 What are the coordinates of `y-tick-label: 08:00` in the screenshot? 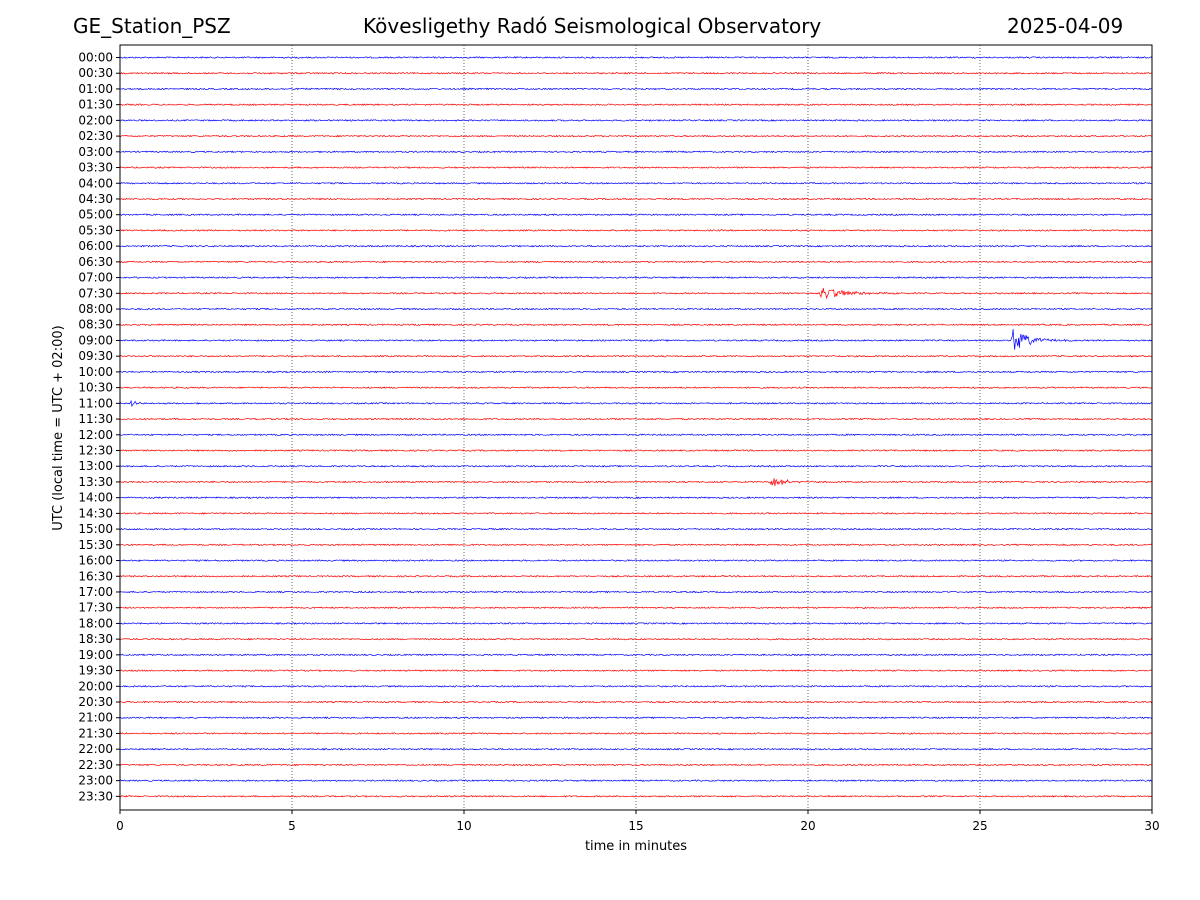 It's located at (95, 309).